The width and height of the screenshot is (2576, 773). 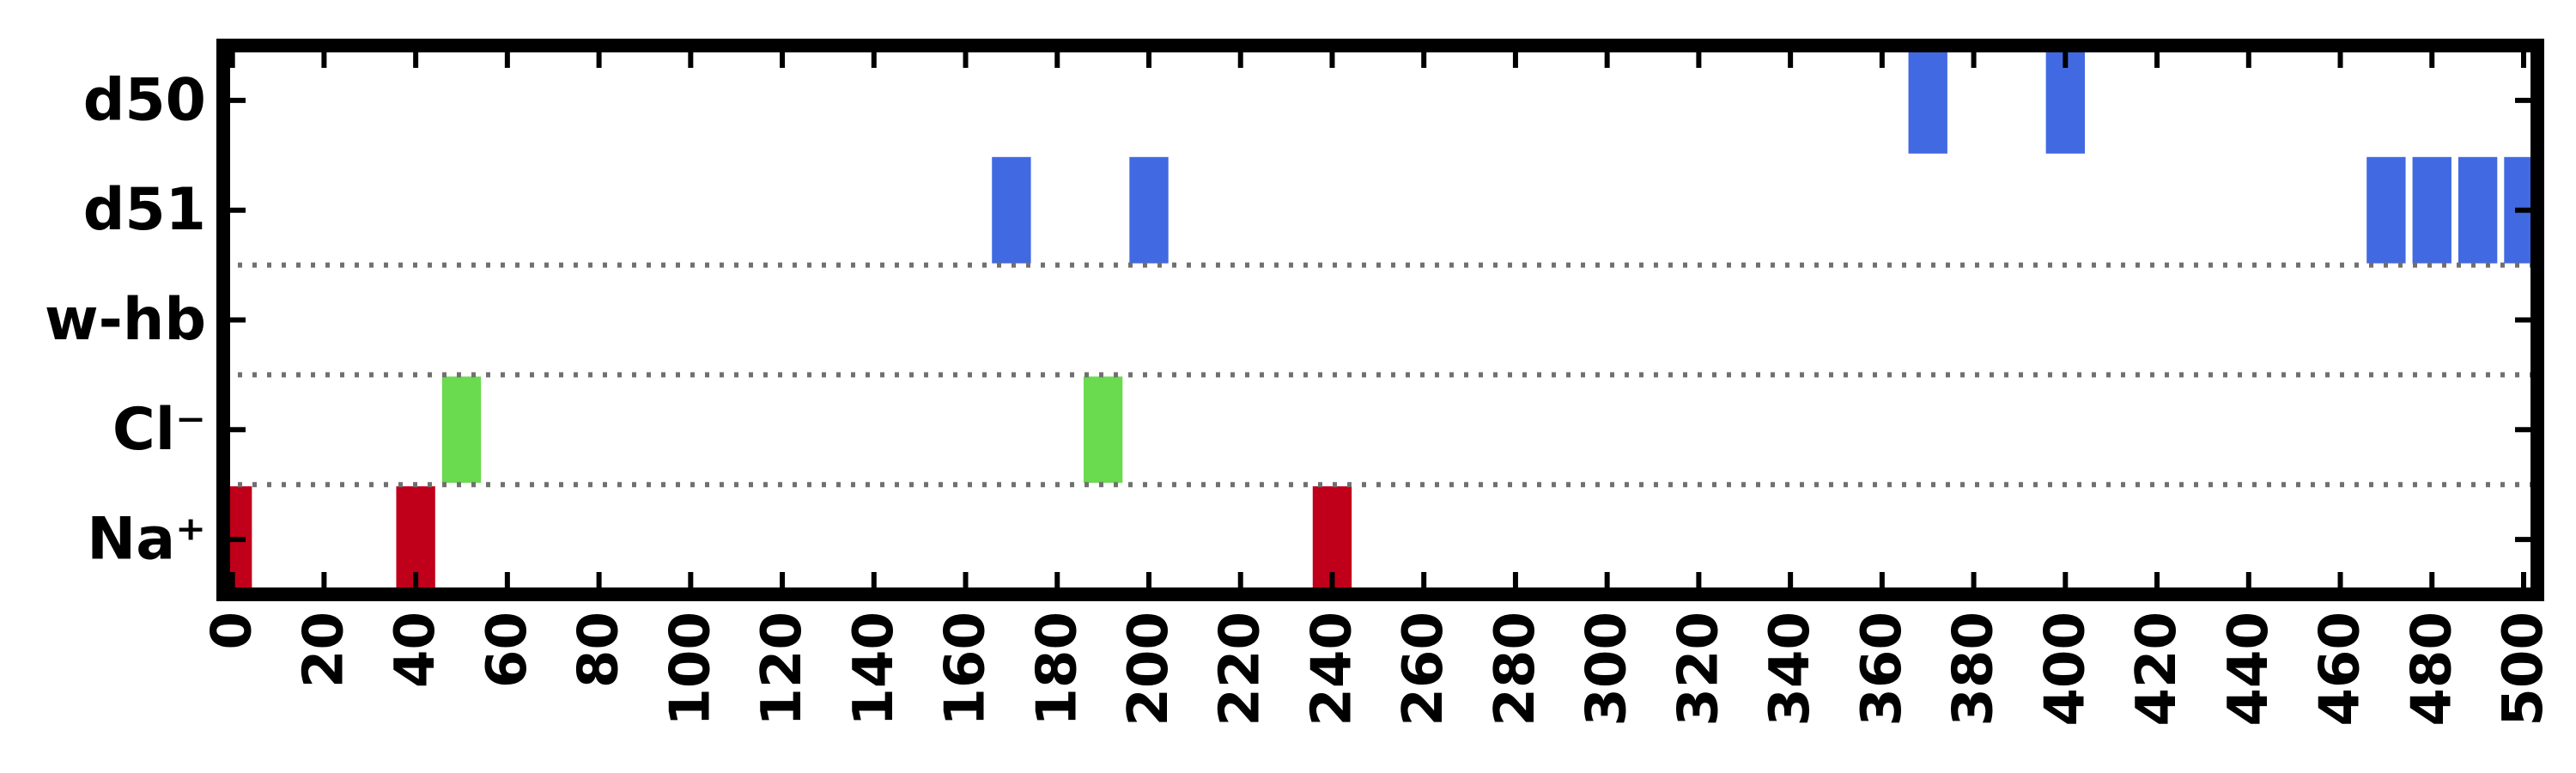 I want to click on x-label-60: 60, so click(x=508, y=650).